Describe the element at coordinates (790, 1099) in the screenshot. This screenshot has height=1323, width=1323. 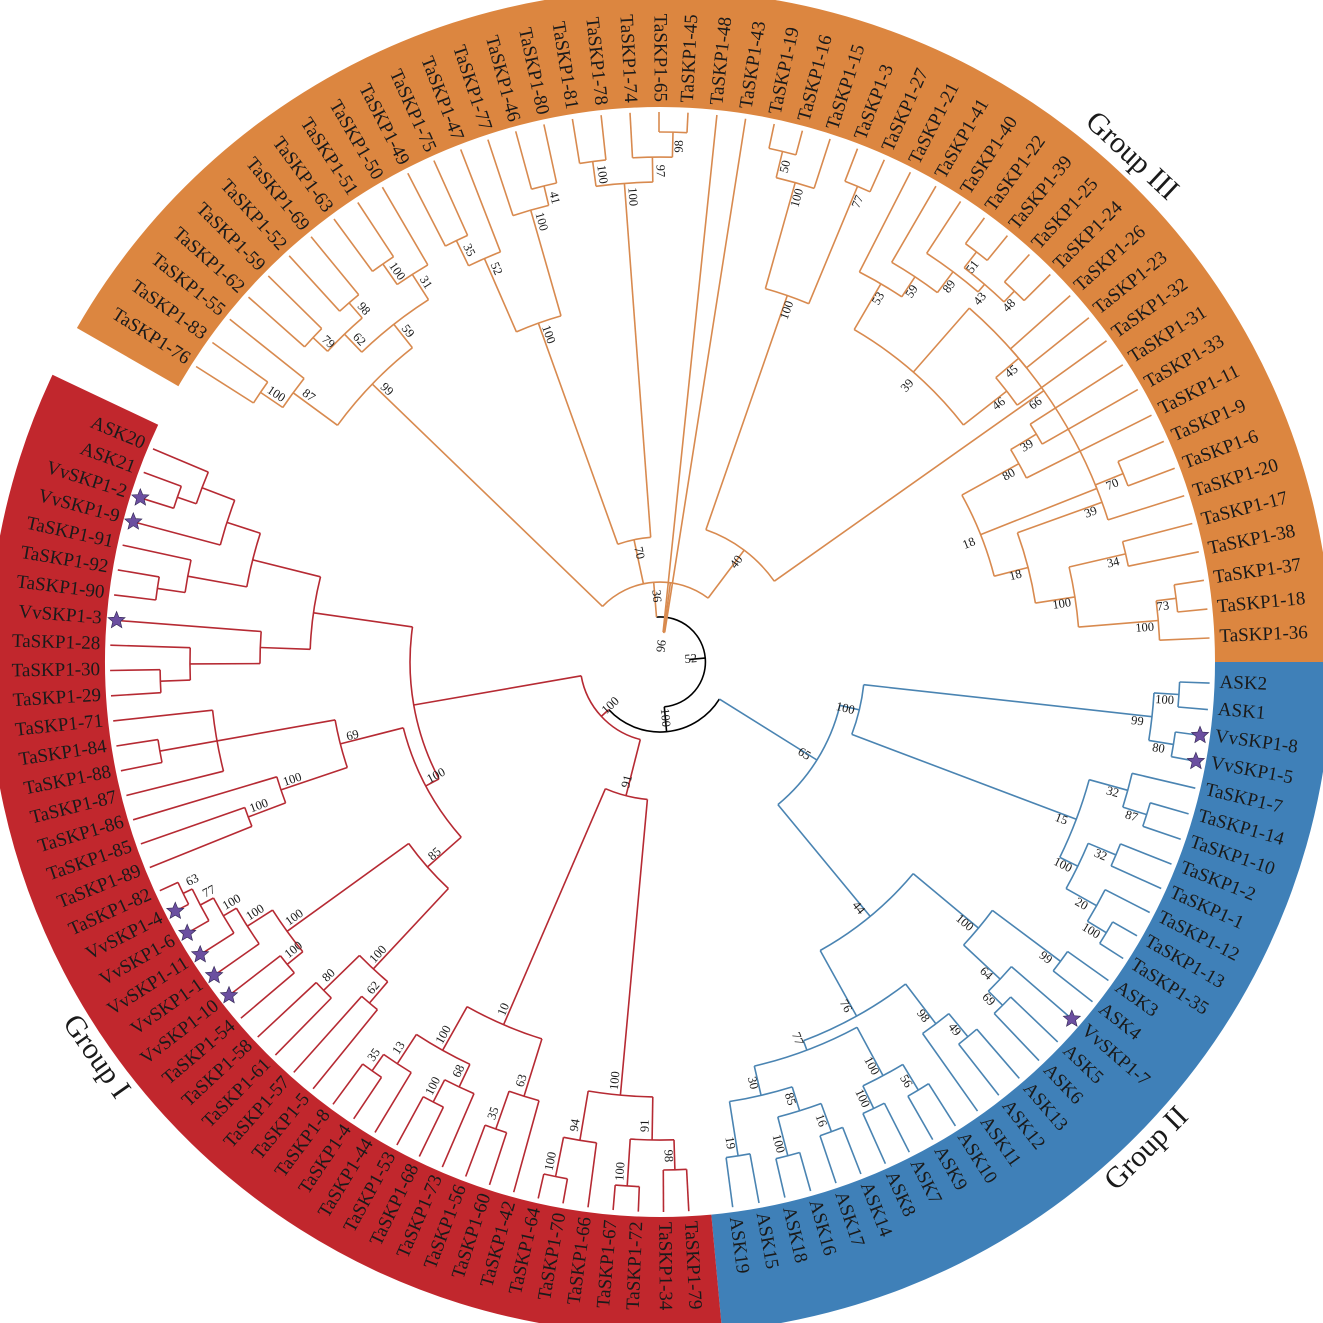
I see `bootstrap-label: 85` at that location.